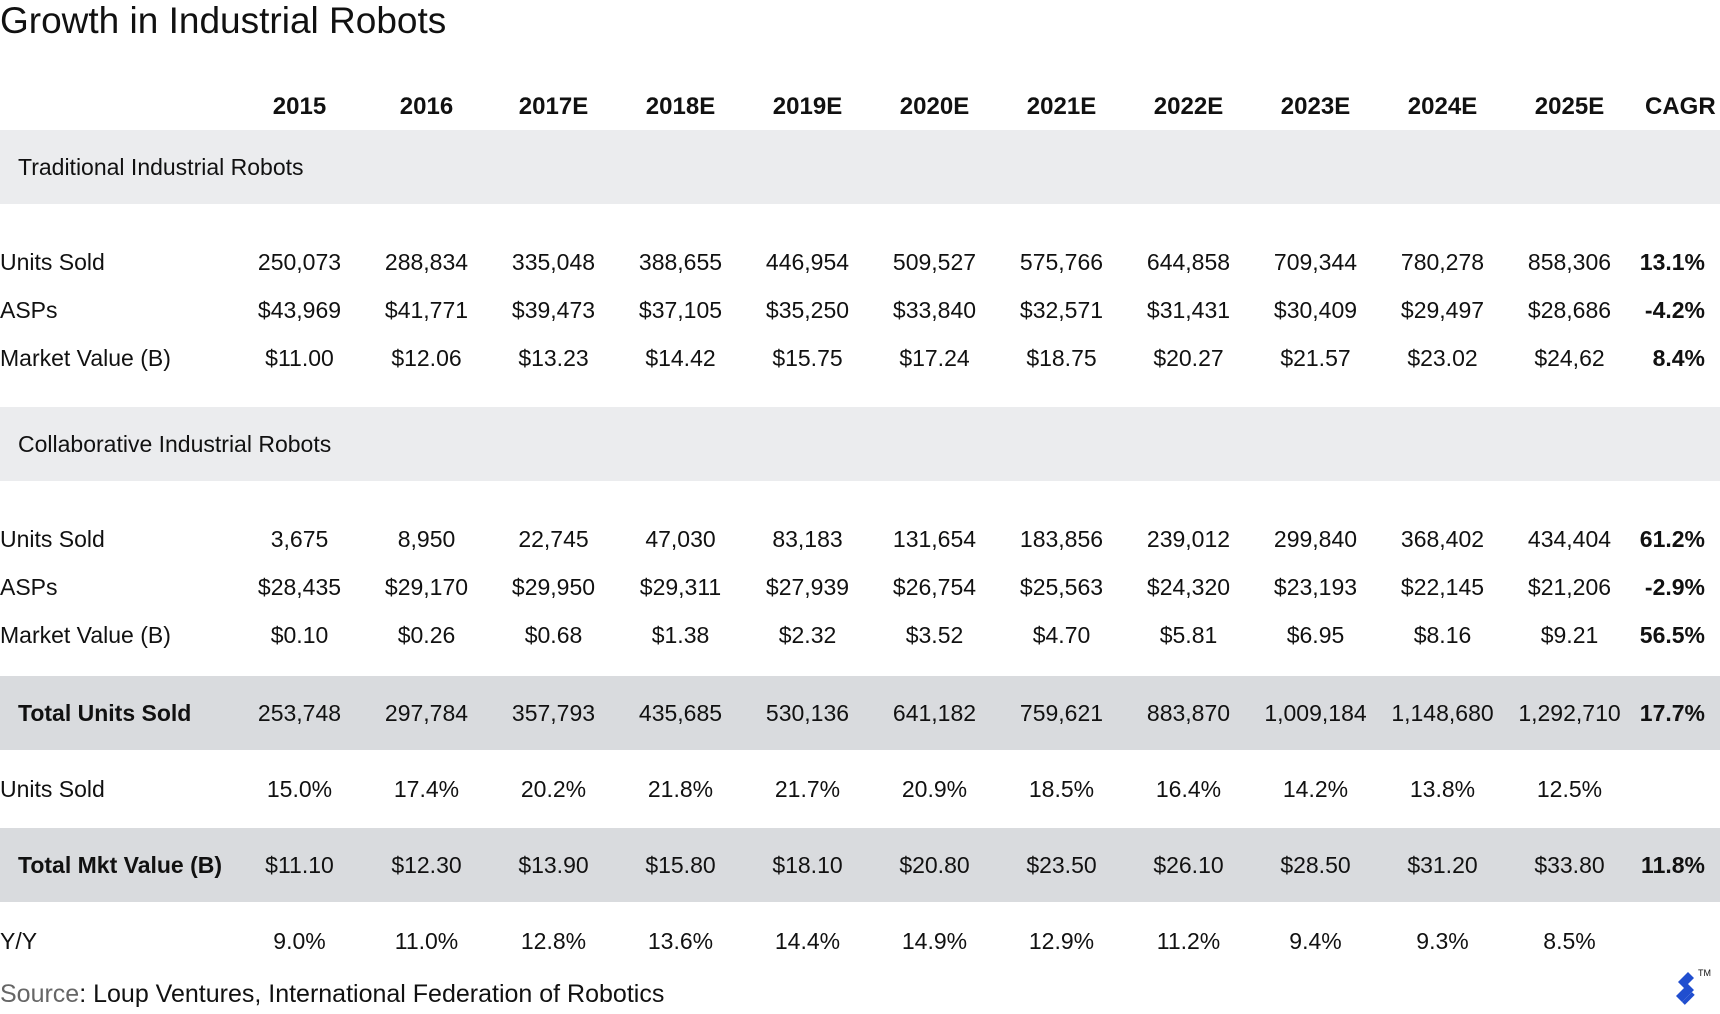  Describe the element at coordinates (1672, 538) in the screenshot. I see `cagr-cell: 61.2%` at that location.